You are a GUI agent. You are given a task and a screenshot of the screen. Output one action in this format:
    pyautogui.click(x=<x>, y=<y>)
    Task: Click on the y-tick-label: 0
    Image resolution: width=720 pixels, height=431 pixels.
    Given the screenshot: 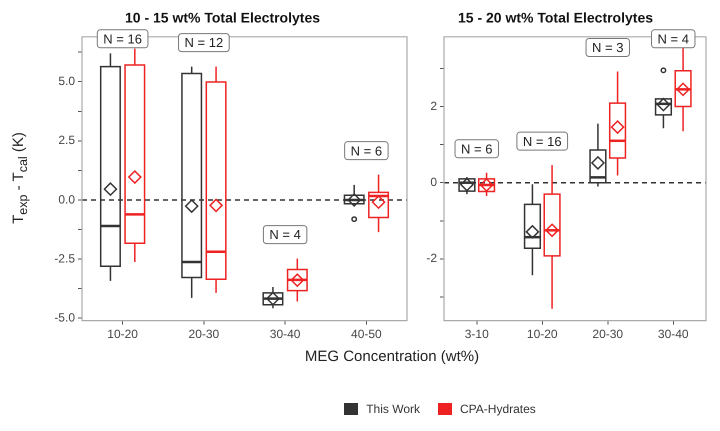 What is the action you would take?
    pyautogui.click(x=434, y=182)
    